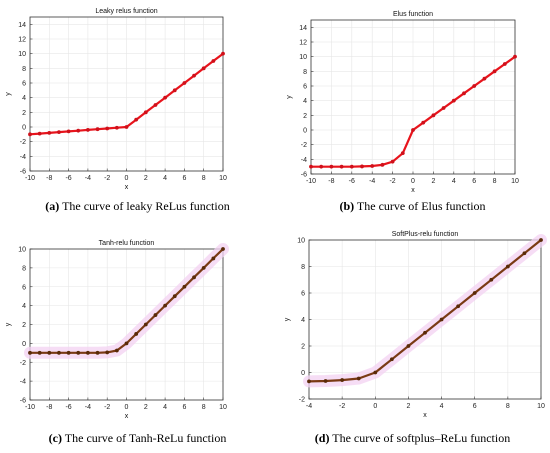  What do you see at coordinates (342, 406) in the screenshot?
I see `chart-d-x-tick-label: -2` at bounding box center [342, 406].